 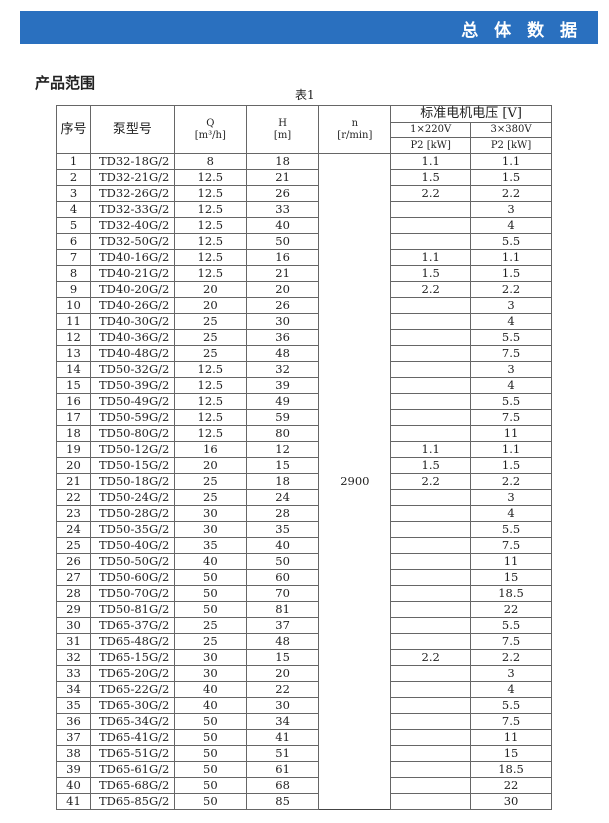 What do you see at coordinates (73, 625) in the screenshot?
I see `cell-index: 30` at bounding box center [73, 625].